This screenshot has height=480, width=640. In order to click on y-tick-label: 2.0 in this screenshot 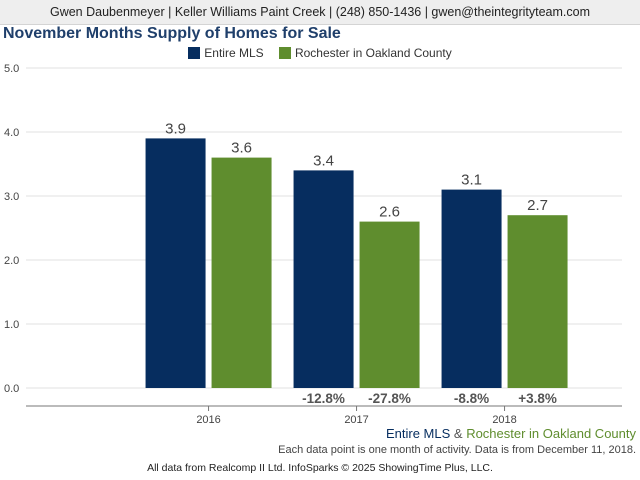, I will do `click(11, 261)`.